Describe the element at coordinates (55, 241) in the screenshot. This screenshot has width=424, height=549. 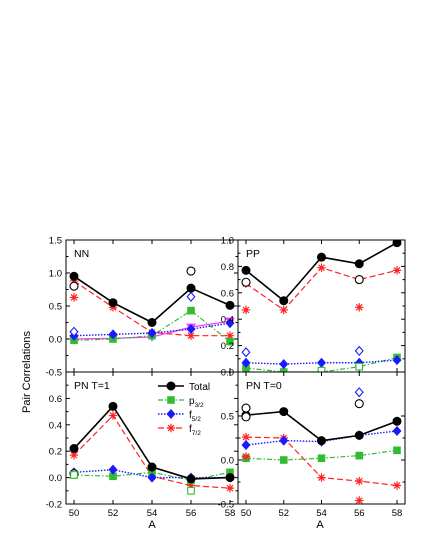
I see `y-tick-label: 1.5` at that location.